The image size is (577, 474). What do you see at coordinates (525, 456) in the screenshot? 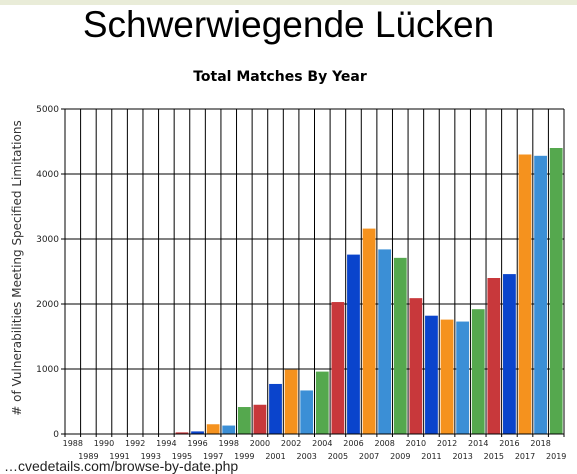
I see `x-tick-label: 2017` at bounding box center [525, 456].